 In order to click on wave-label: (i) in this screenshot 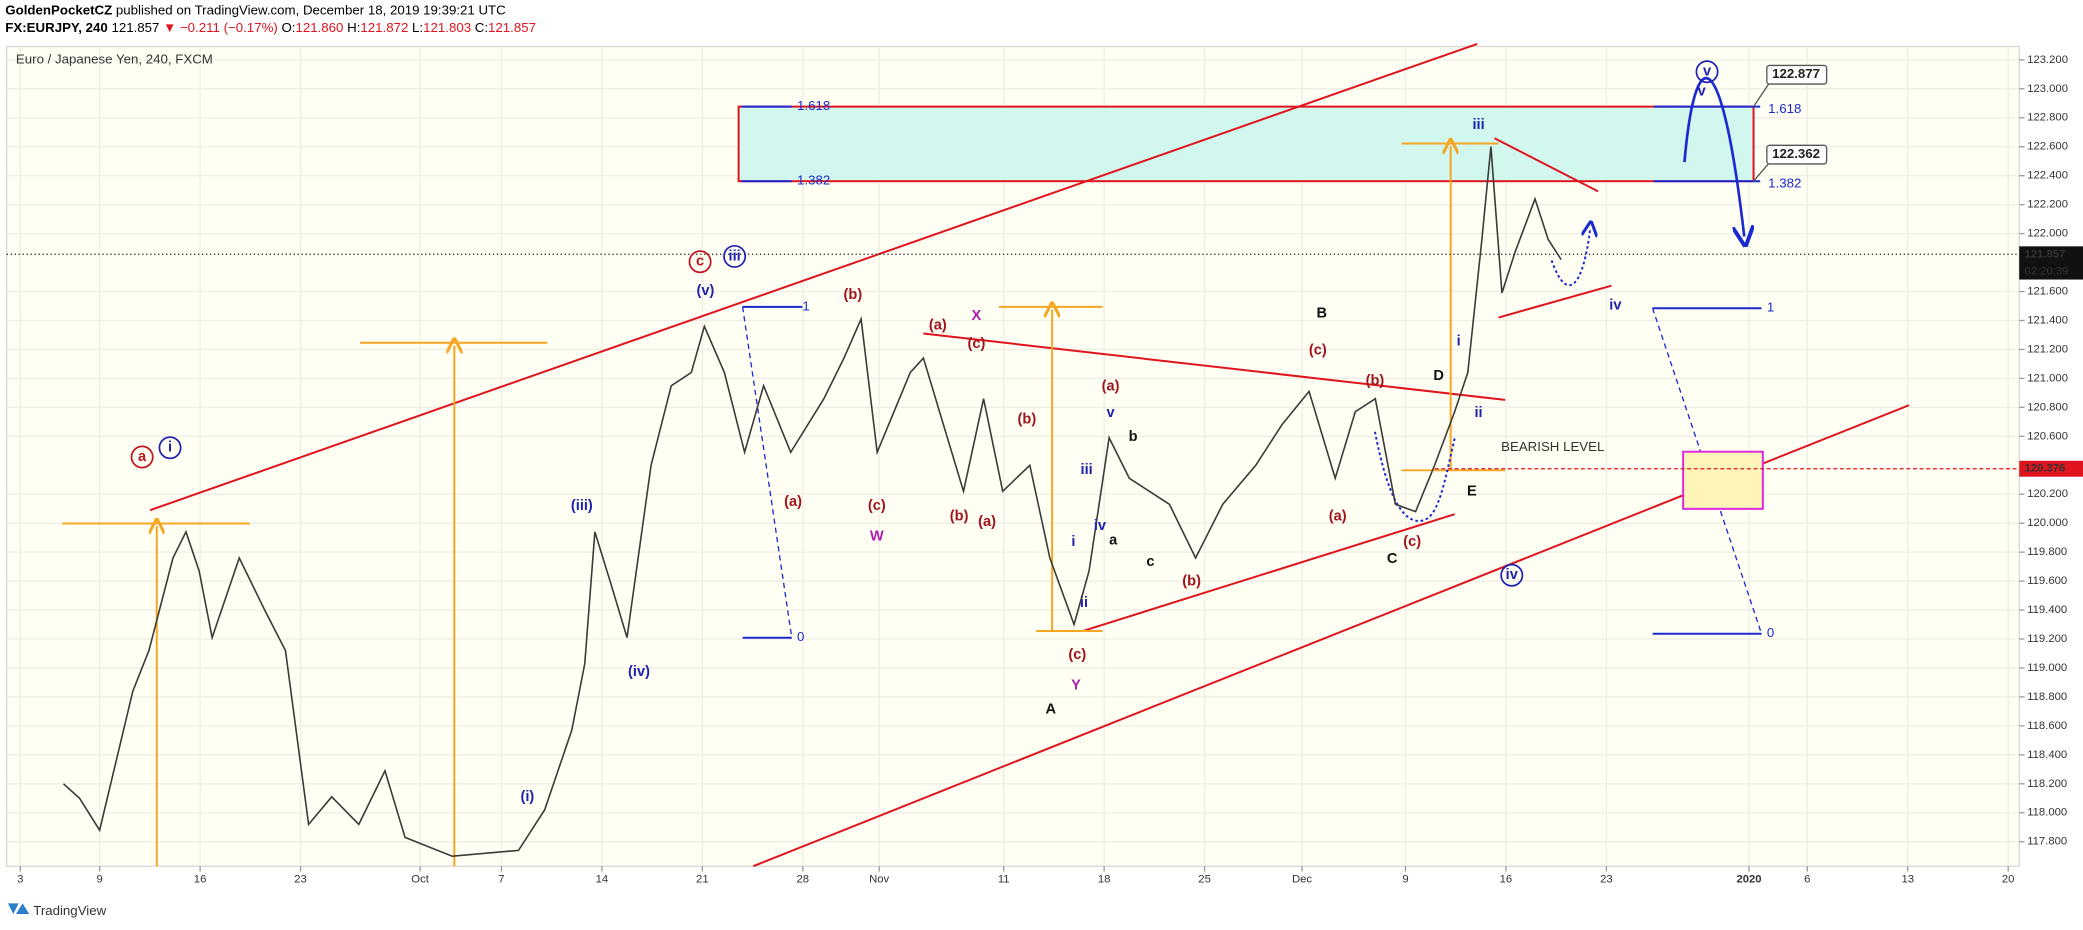, I will do `click(527, 797)`.